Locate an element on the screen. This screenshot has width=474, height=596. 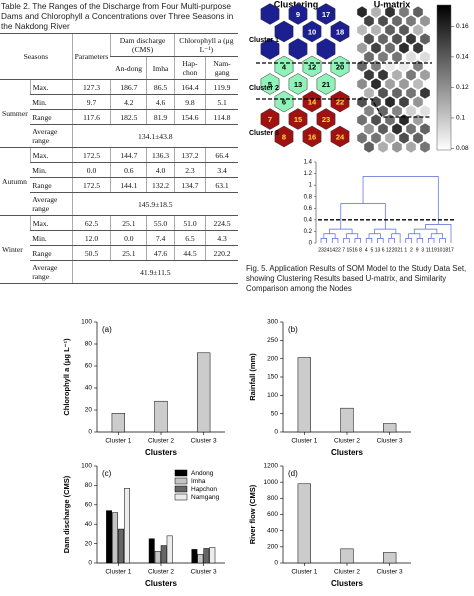
node-label: 14 is located at coordinates (312, 101).